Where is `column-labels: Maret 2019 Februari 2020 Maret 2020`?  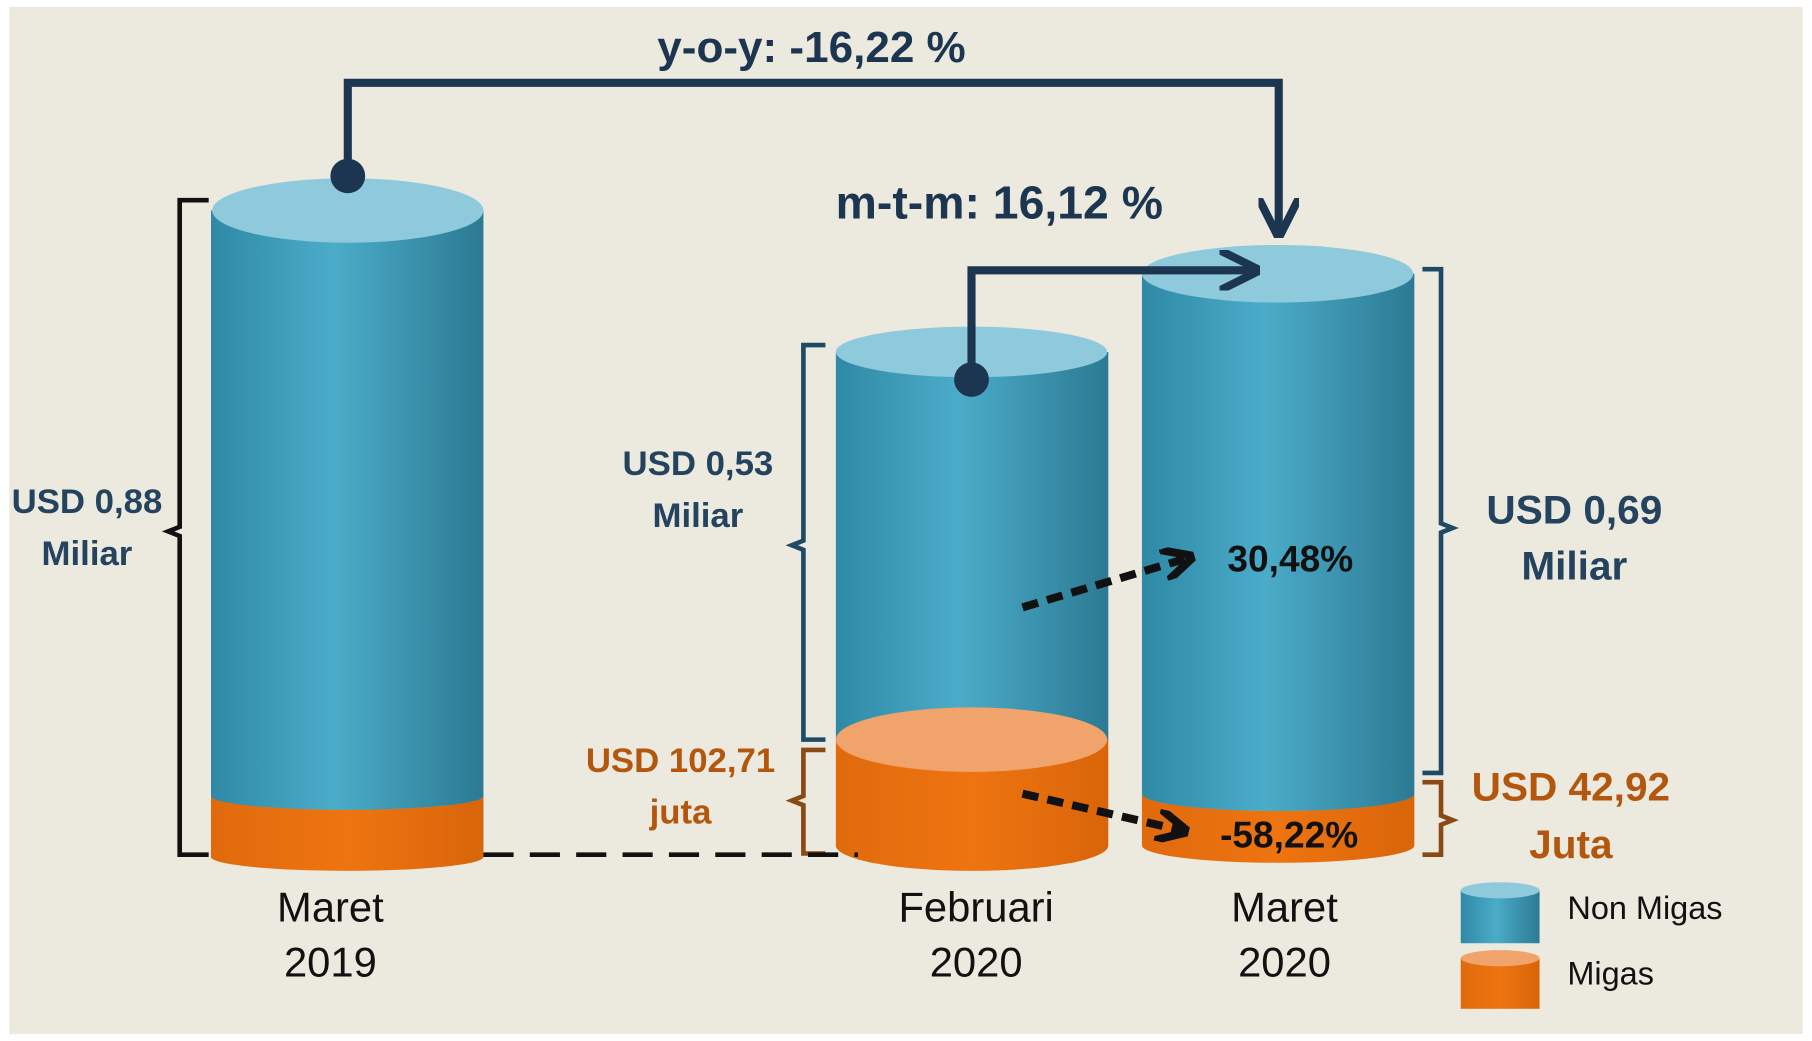
column-labels: Maret 2019 Februari 2020 Maret 2020 is located at coordinates (807, 935).